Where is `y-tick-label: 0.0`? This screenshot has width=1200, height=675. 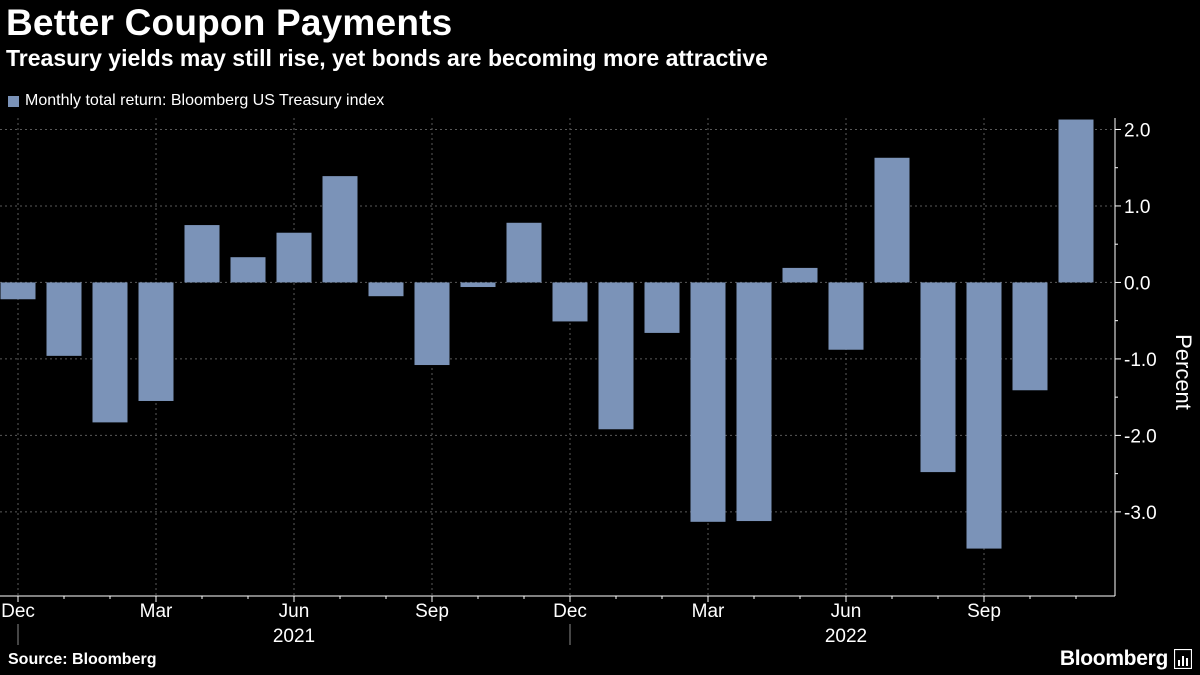 y-tick-label: 0.0 is located at coordinates (1137, 283).